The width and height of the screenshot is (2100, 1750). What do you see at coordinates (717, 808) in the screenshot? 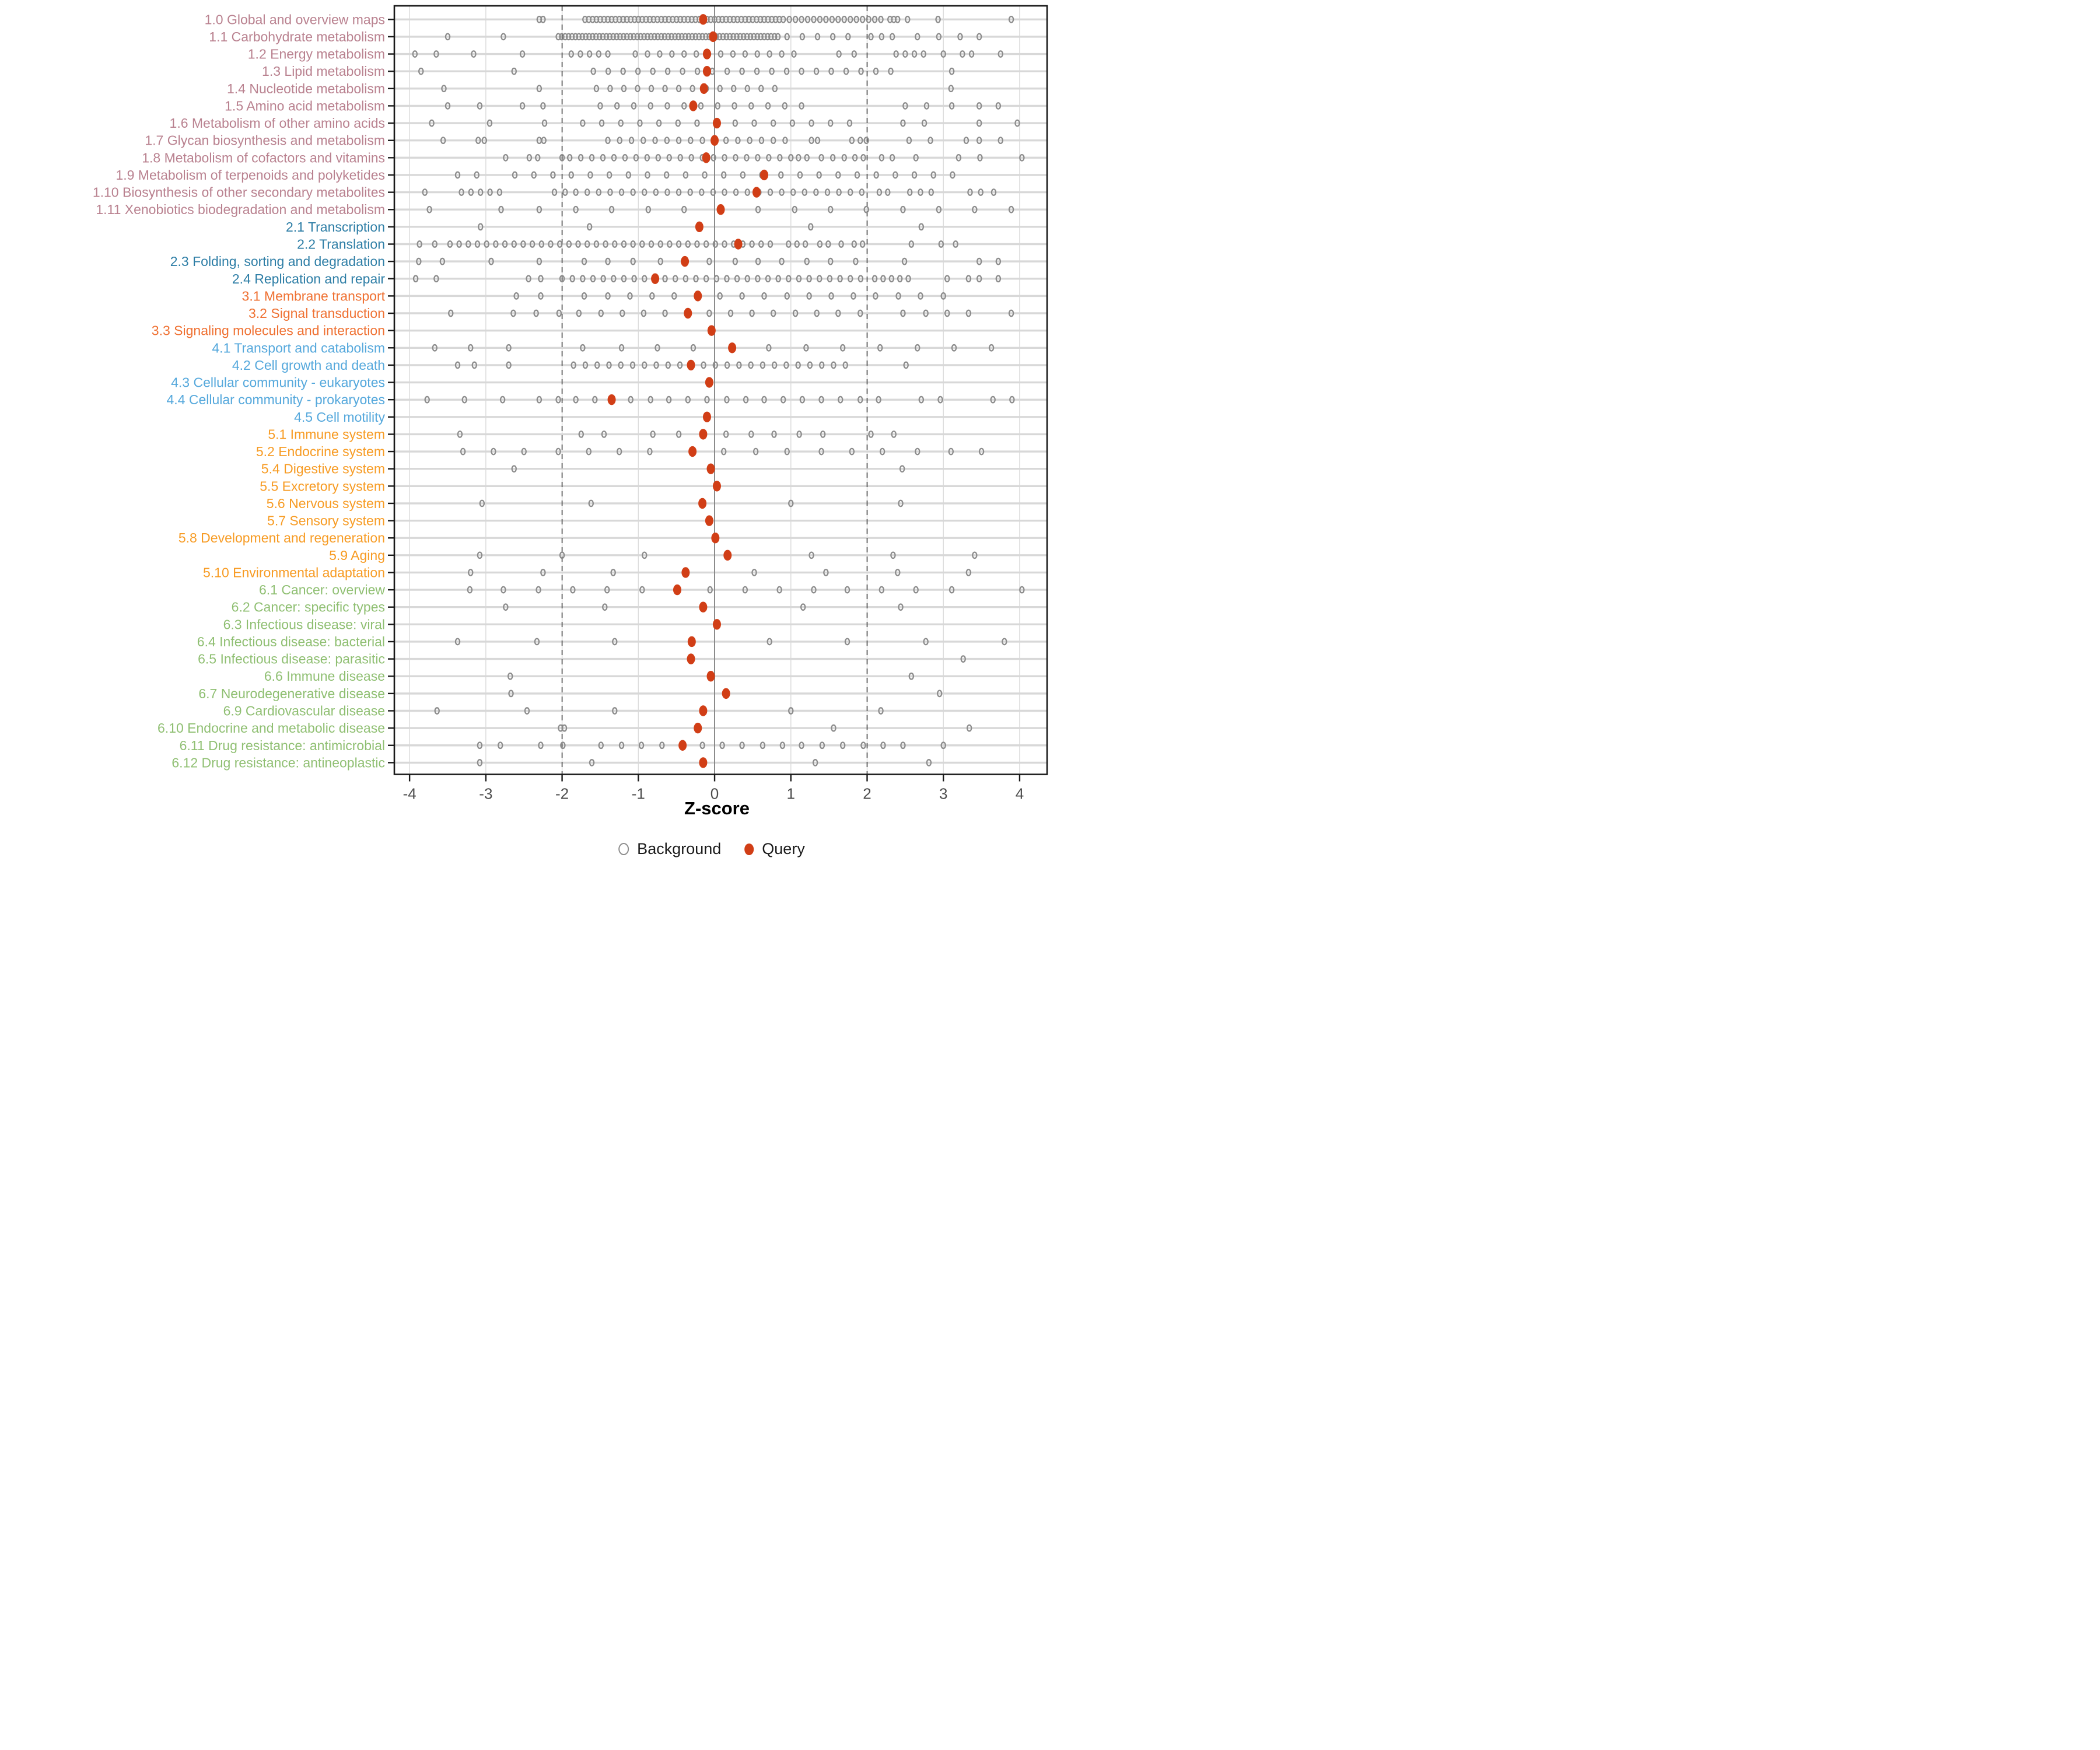
I see `x-axis-title: Z-score` at bounding box center [717, 808].